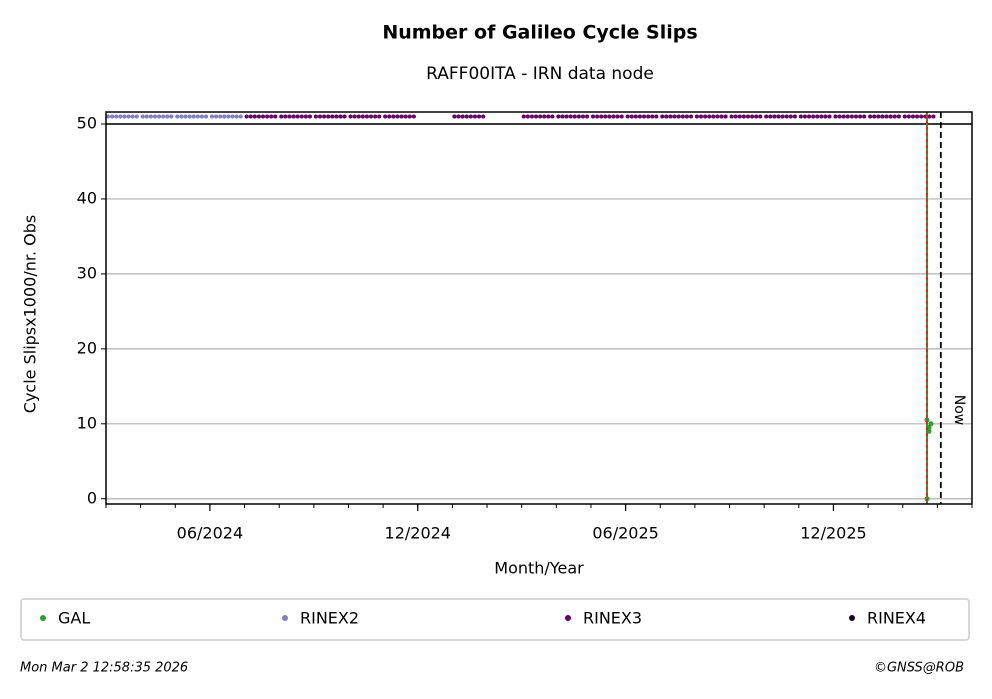  Describe the element at coordinates (539, 568) in the screenshot. I see `x-axis-label: Month/Year` at that location.